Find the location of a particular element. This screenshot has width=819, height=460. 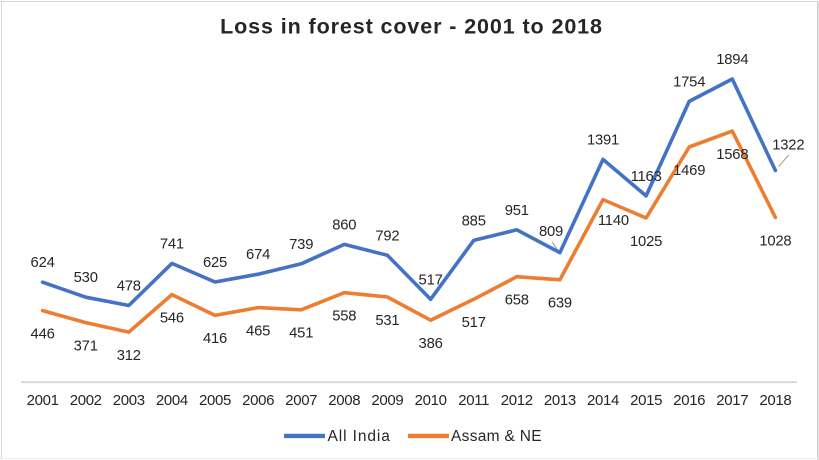

svg-text: 546 is located at coordinates (172, 318).